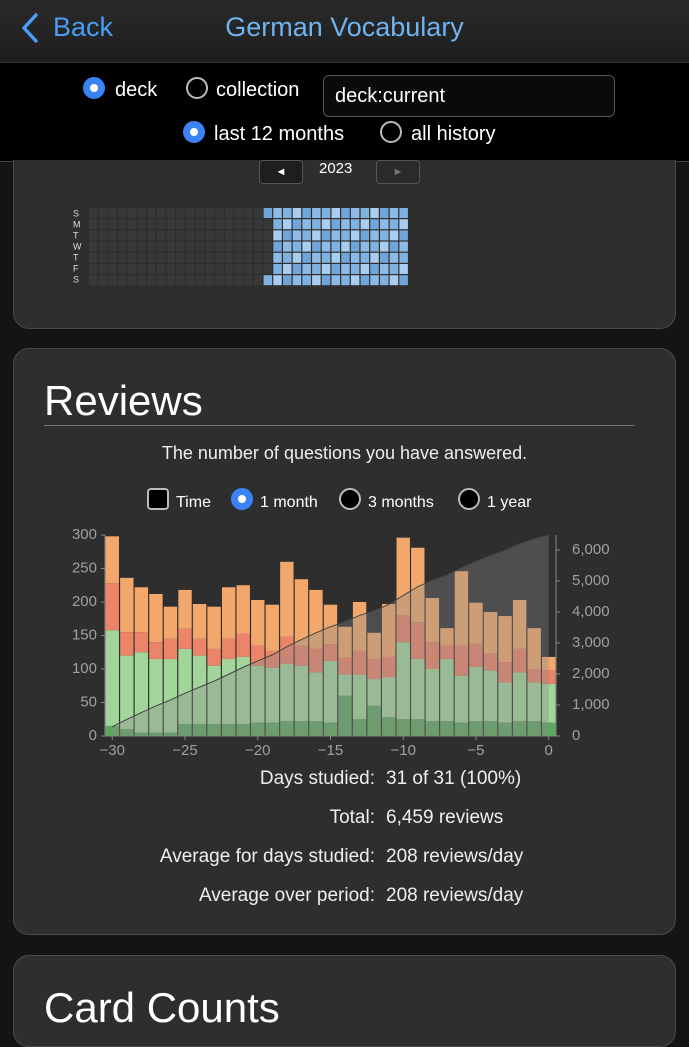  Describe the element at coordinates (281, 172) in the screenshot. I see `prev-button: ◄` at that location.